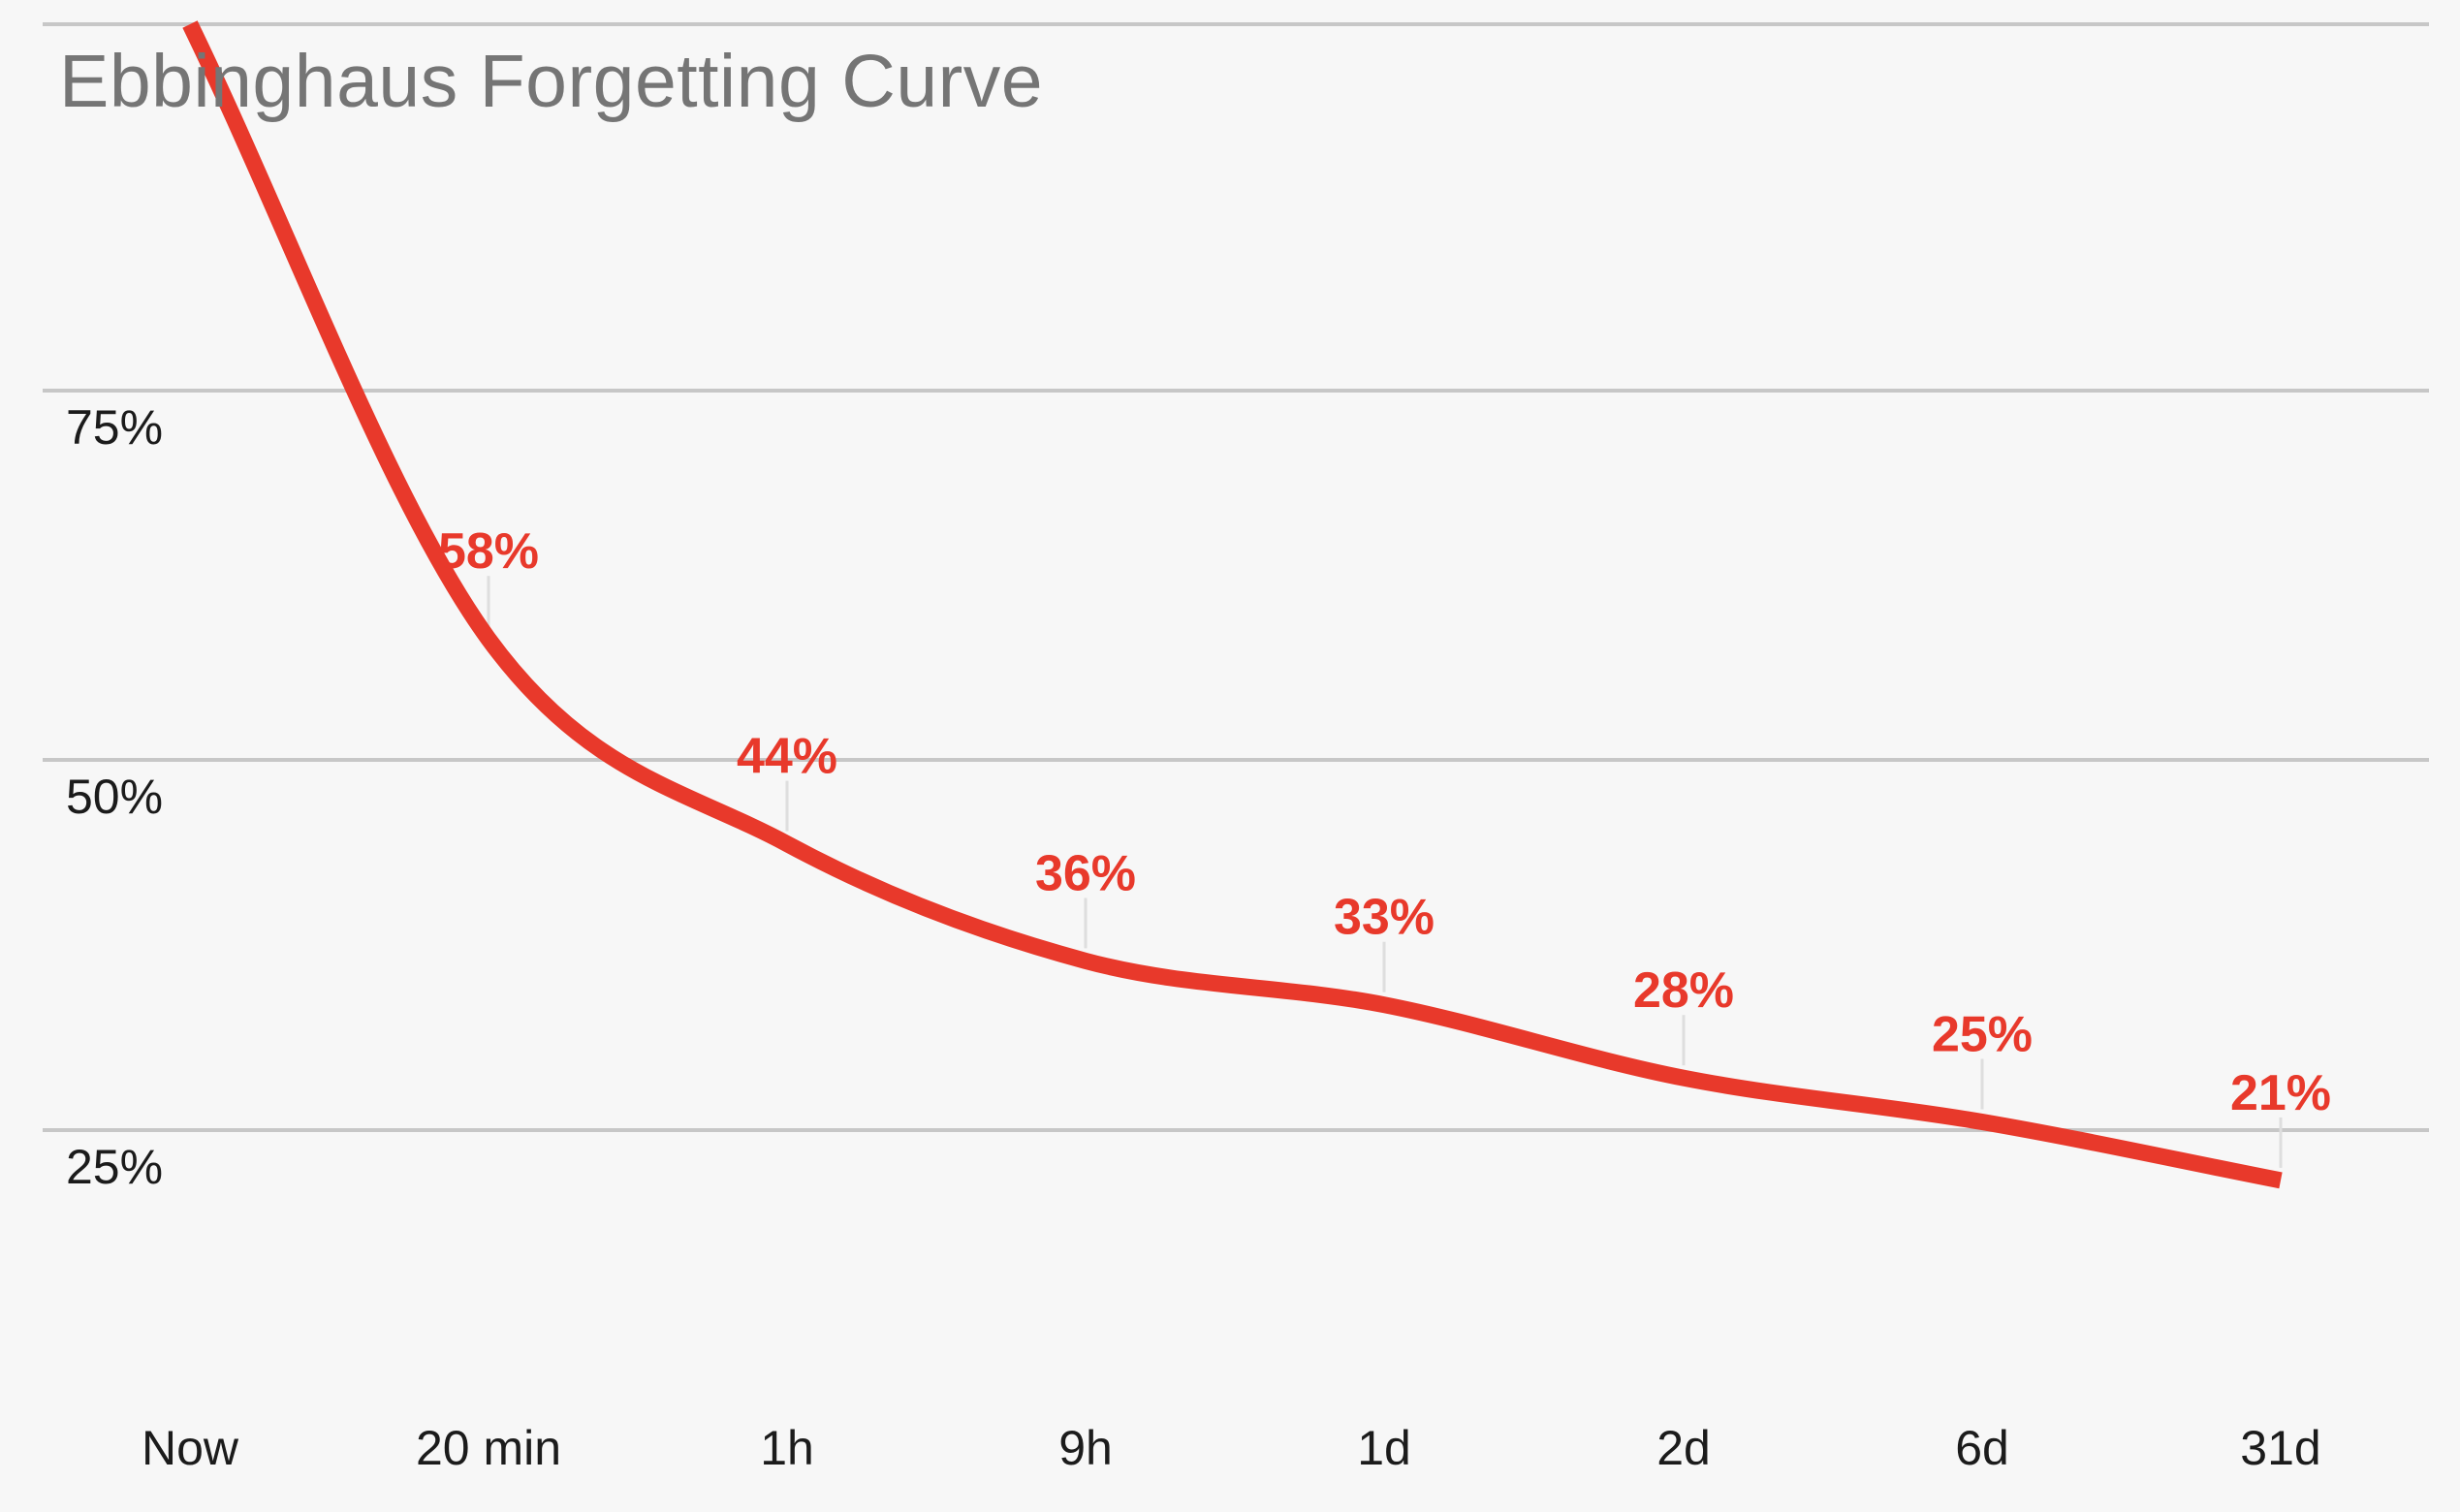  I want to click on y-axis-label-50: 50%, so click(114, 797).